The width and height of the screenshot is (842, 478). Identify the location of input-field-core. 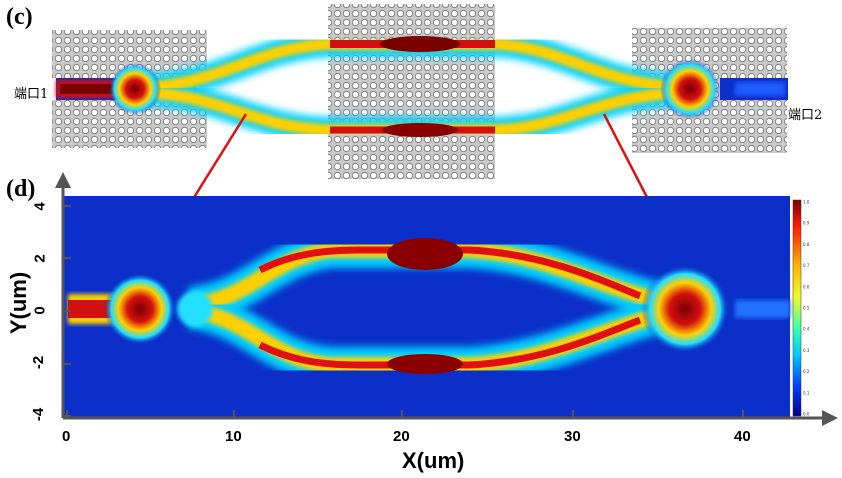
(95, 89).